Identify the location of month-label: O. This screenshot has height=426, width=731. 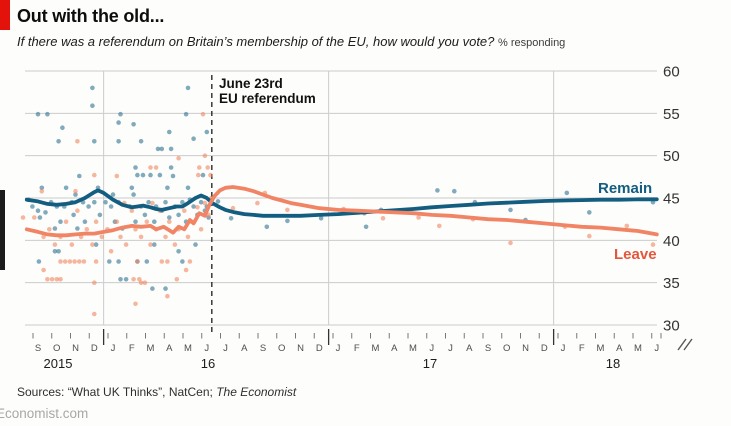
(506, 348).